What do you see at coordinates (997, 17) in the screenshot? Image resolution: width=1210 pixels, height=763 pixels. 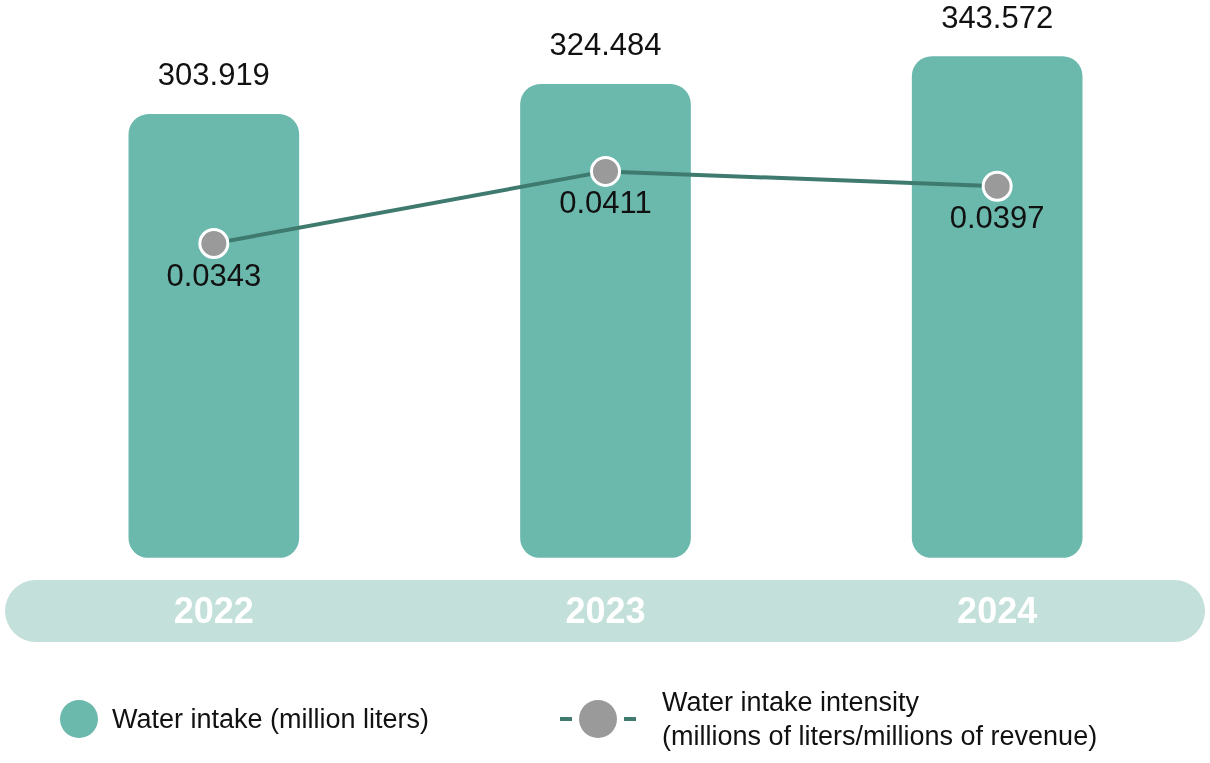 I see `data-label: 343.572` at bounding box center [997, 17].